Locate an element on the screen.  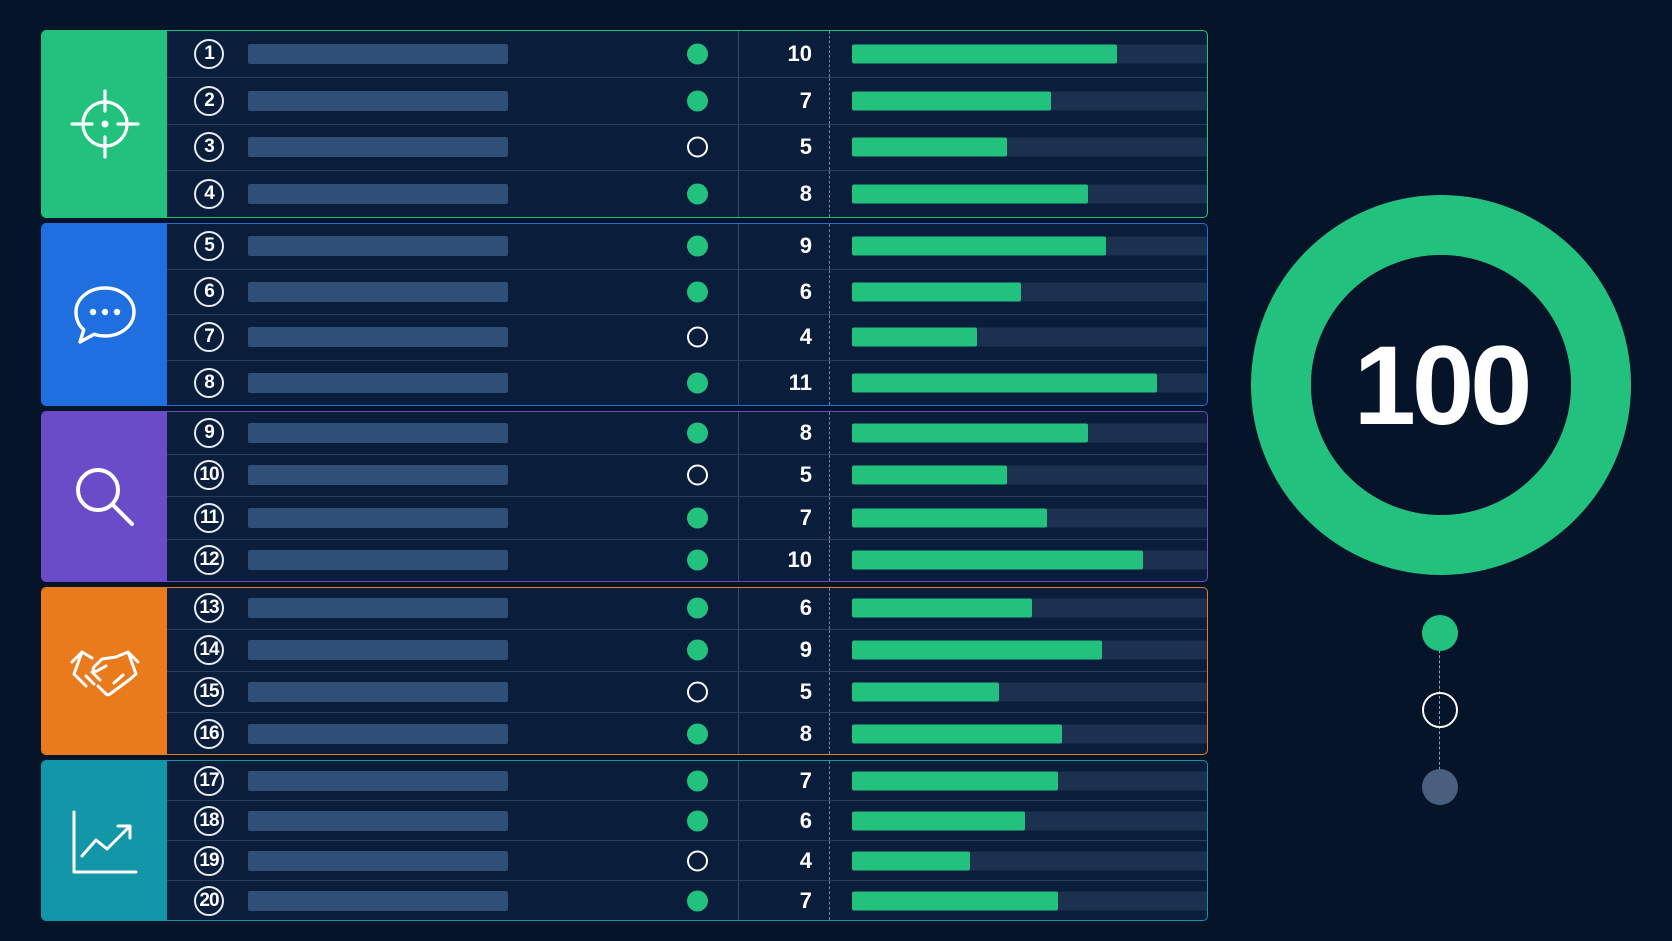
progress-steps is located at coordinates (1440, 710).